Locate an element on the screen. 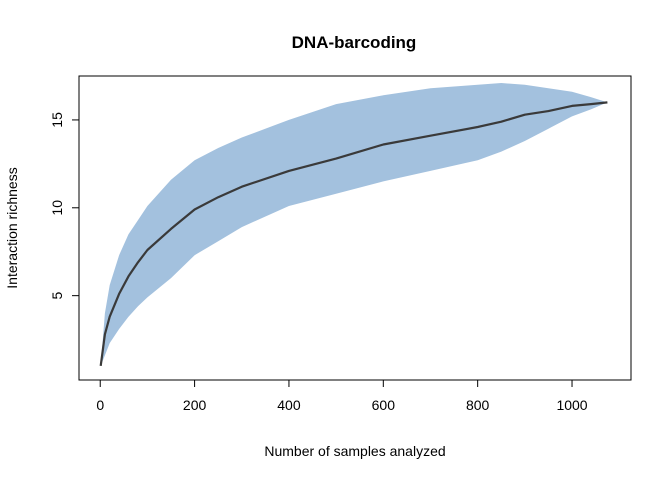  x-axis: 0 200 400 600 800 1000 is located at coordinates (342, 396).